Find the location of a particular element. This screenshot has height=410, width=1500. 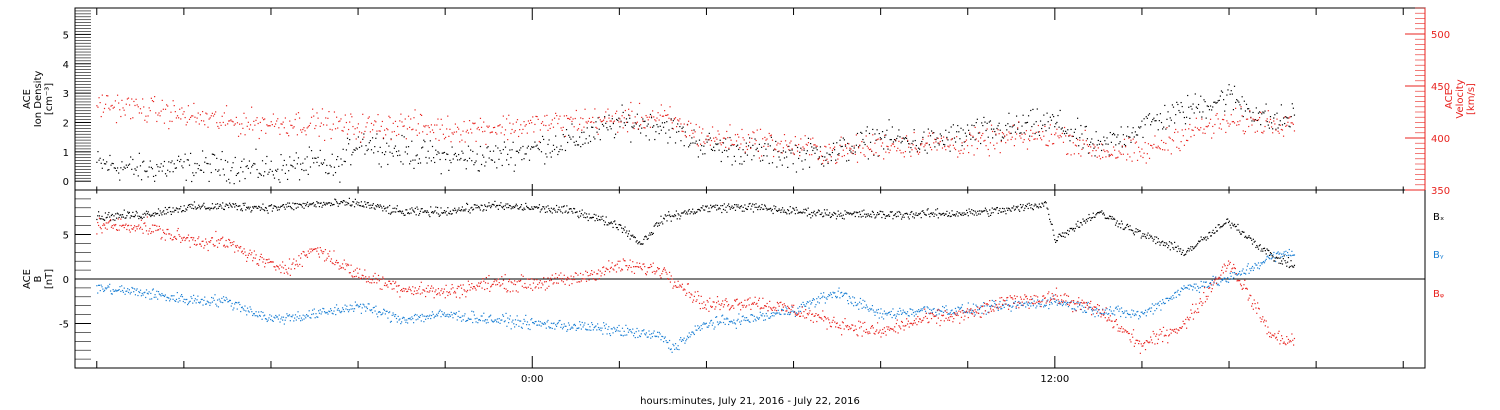

top-right-axis-title: ACEVelocity[km/s] is located at coordinates (1460, 98).